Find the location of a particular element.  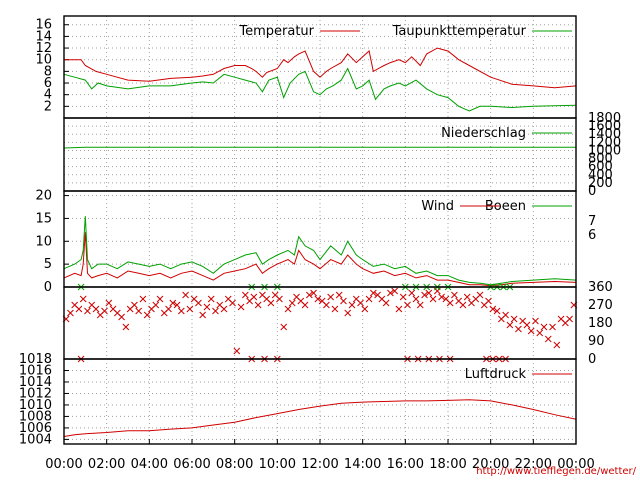

legend-label: Taupunkttemperatur is located at coordinates (459, 31).